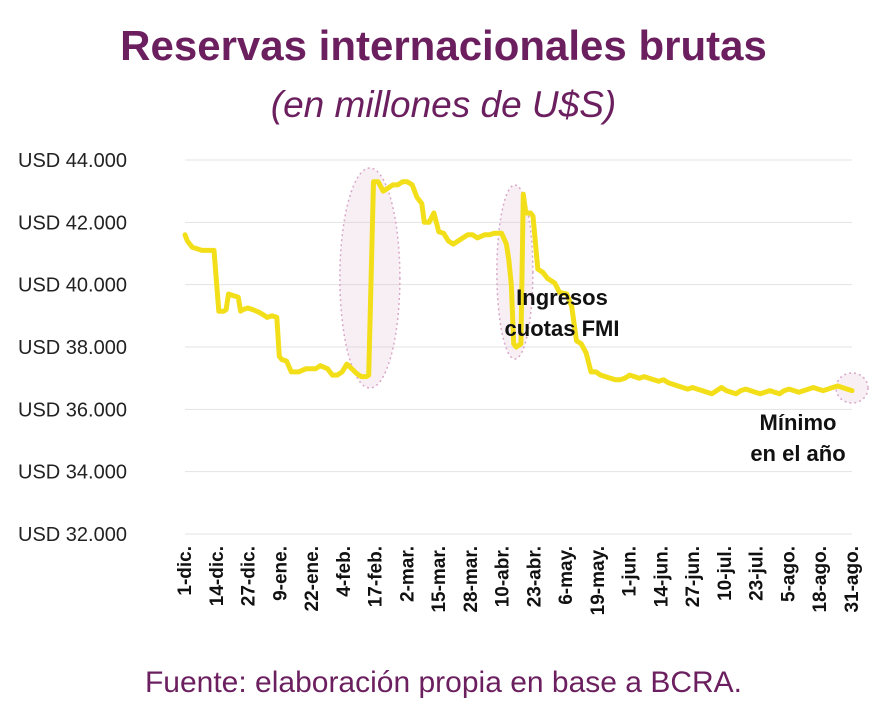  I want to click on x-tick-label: 15-mar., so click(439, 579).